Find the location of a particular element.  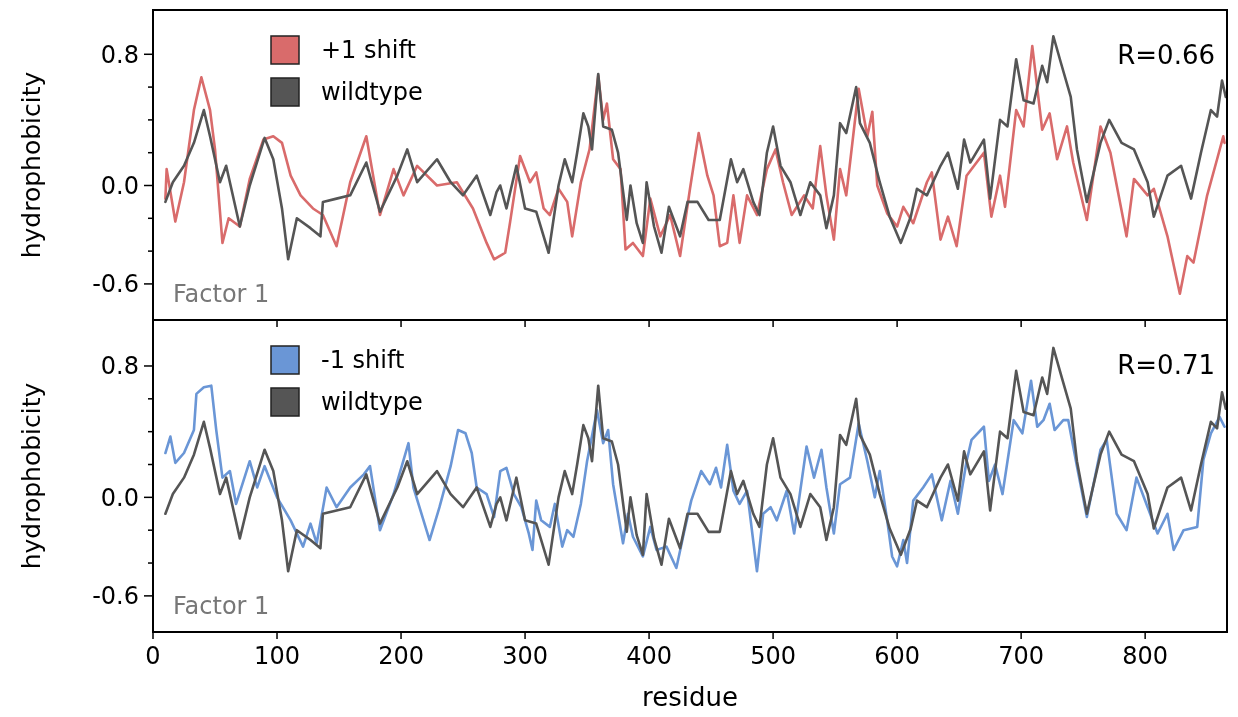

x-tick-label: 400 is located at coordinates (649, 656).